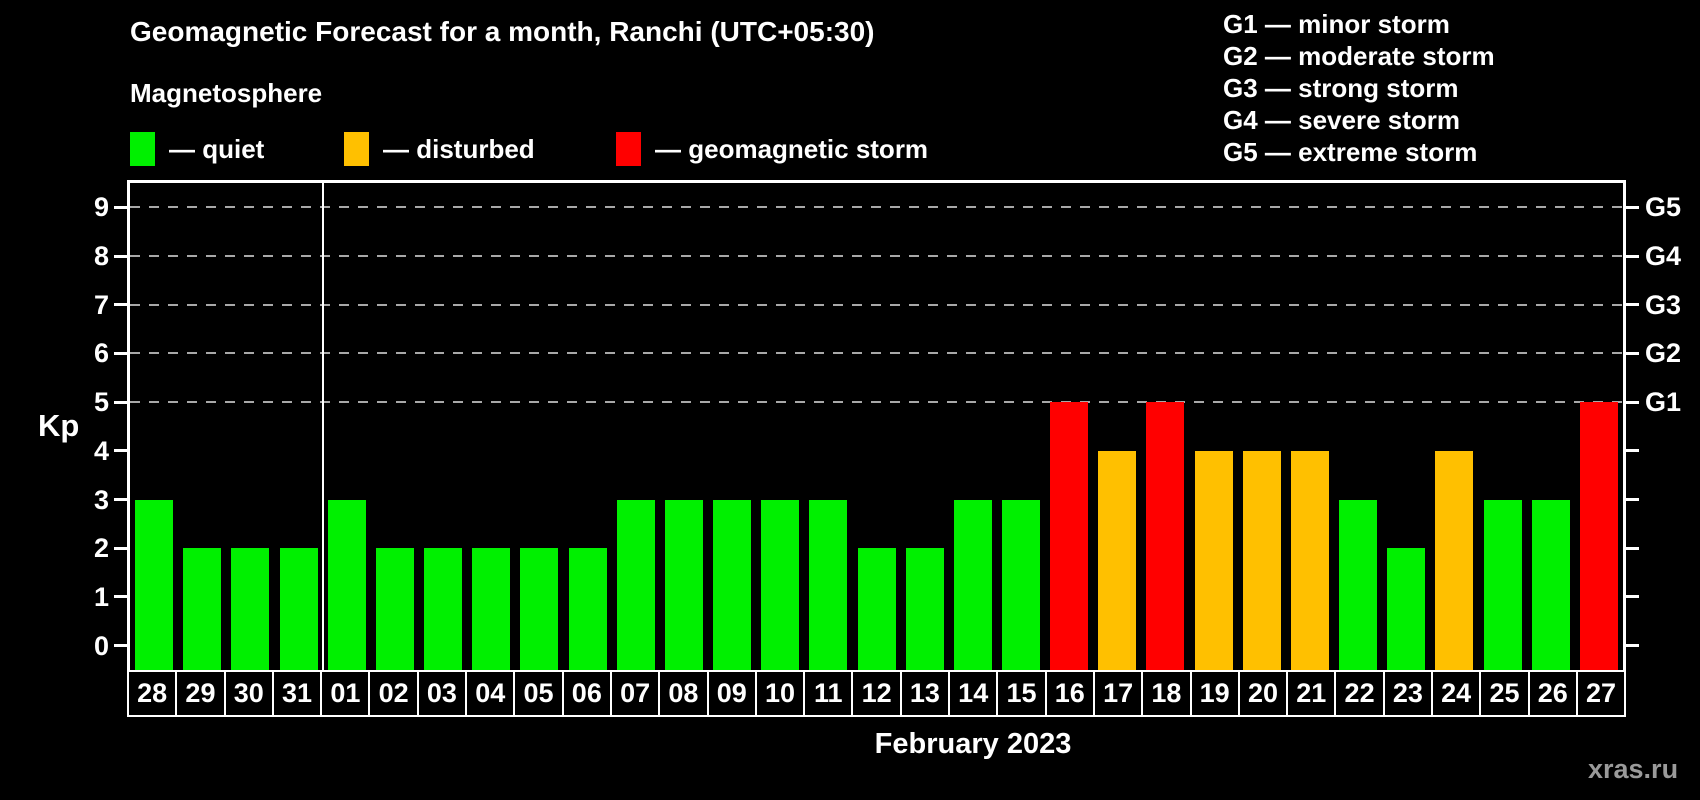 Image resolution: width=1700 pixels, height=800 pixels. I want to click on day-cell-27: 27, so click(1601, 693).